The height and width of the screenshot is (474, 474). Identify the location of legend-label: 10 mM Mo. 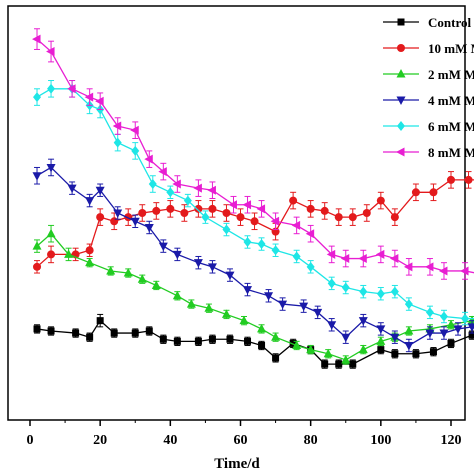
(451, 48).